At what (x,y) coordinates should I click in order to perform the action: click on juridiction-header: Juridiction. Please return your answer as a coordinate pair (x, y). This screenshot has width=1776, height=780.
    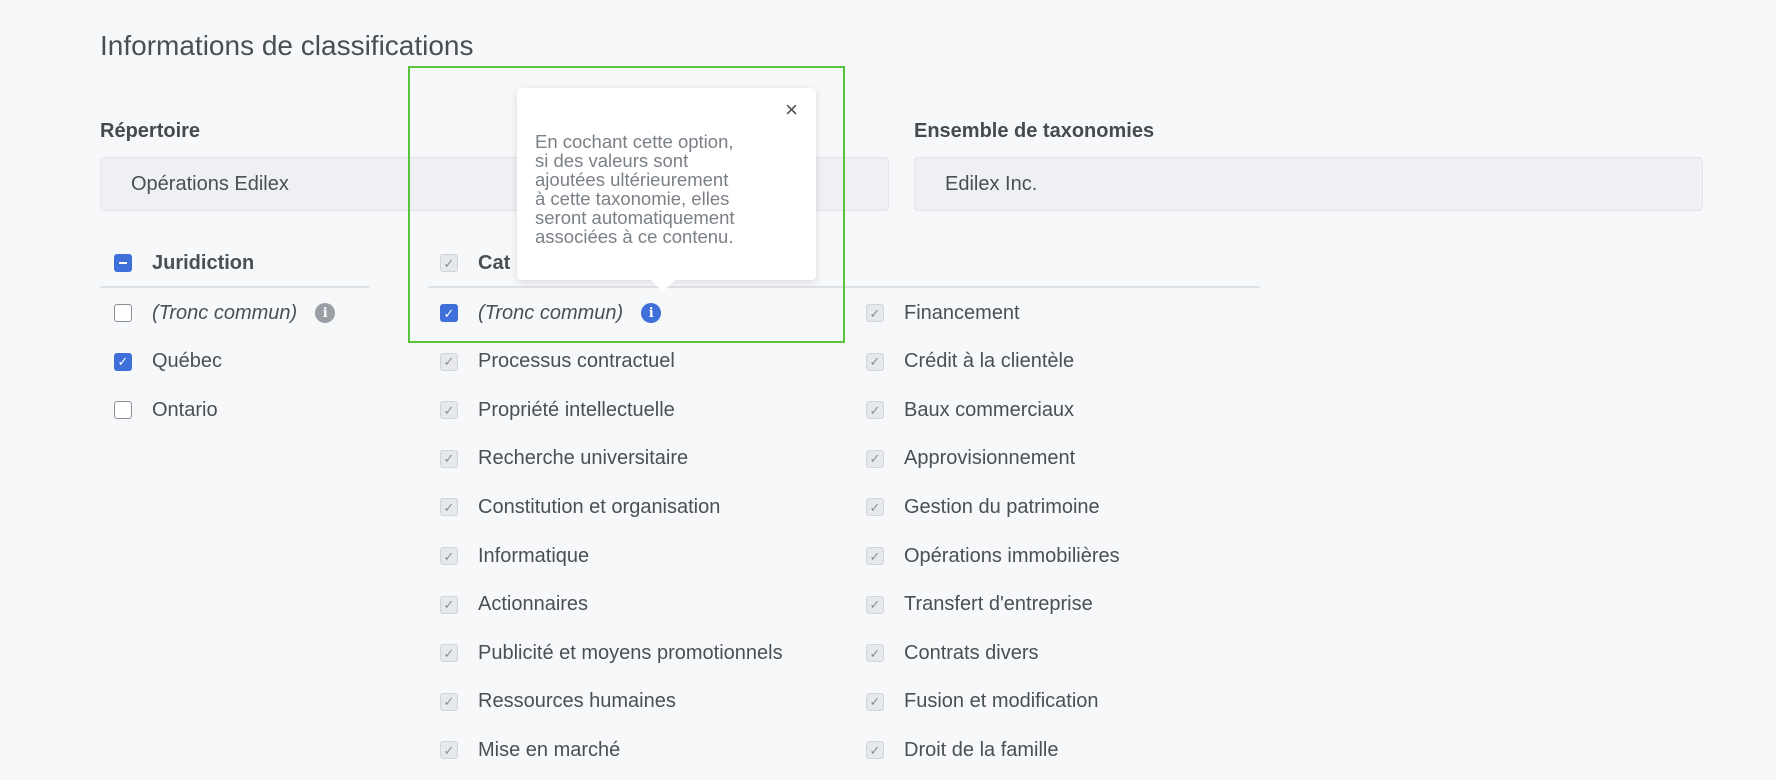
    Looking at the image, I should click on (184, 263).